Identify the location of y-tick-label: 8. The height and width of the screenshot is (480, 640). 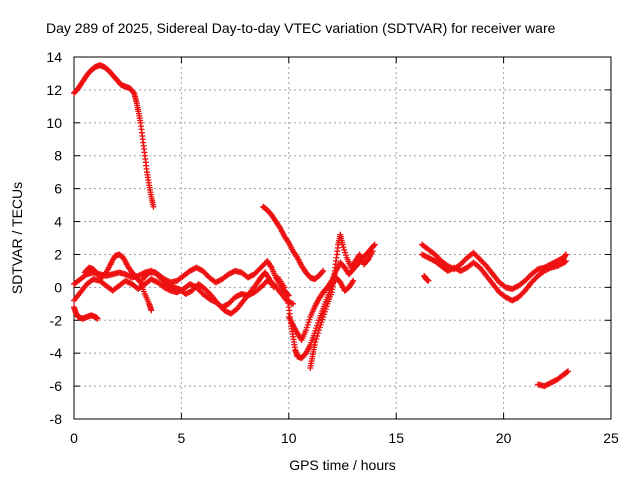
(58, 156).